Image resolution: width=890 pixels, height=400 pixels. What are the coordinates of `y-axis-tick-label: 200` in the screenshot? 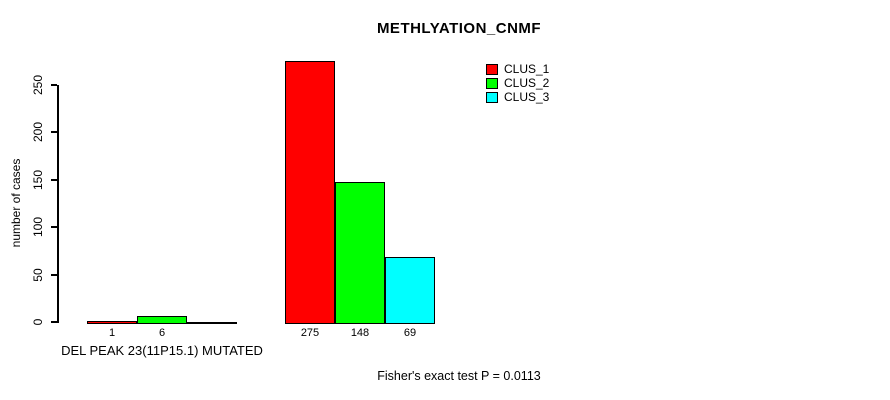 It's located at (38, 132).